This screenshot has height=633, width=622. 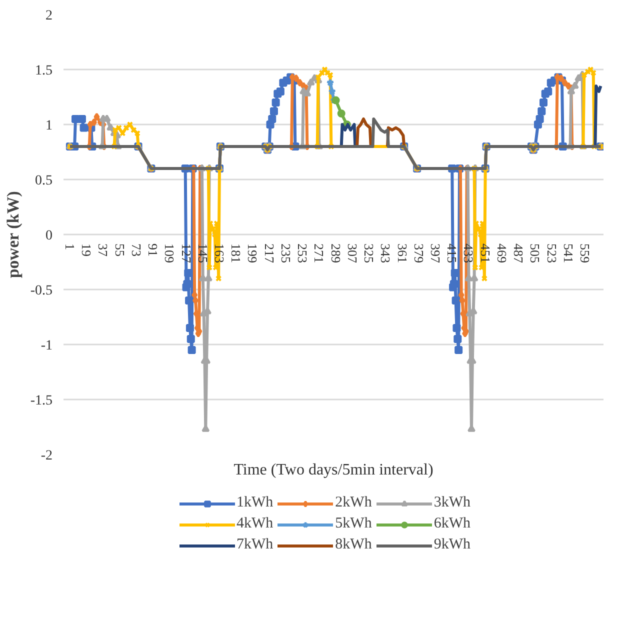 What do you see at coordinates (386, 253) in the screenshot?
I see `x-tick-label: 343` at bounding box center [386, 253].